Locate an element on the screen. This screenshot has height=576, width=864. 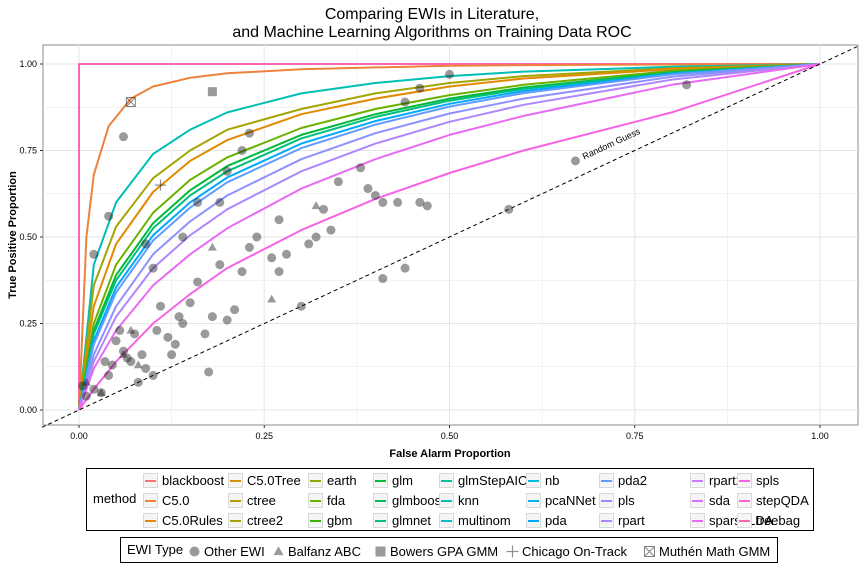
y-axis-label: True Positive Proportion is located at coordinates (13, 235).